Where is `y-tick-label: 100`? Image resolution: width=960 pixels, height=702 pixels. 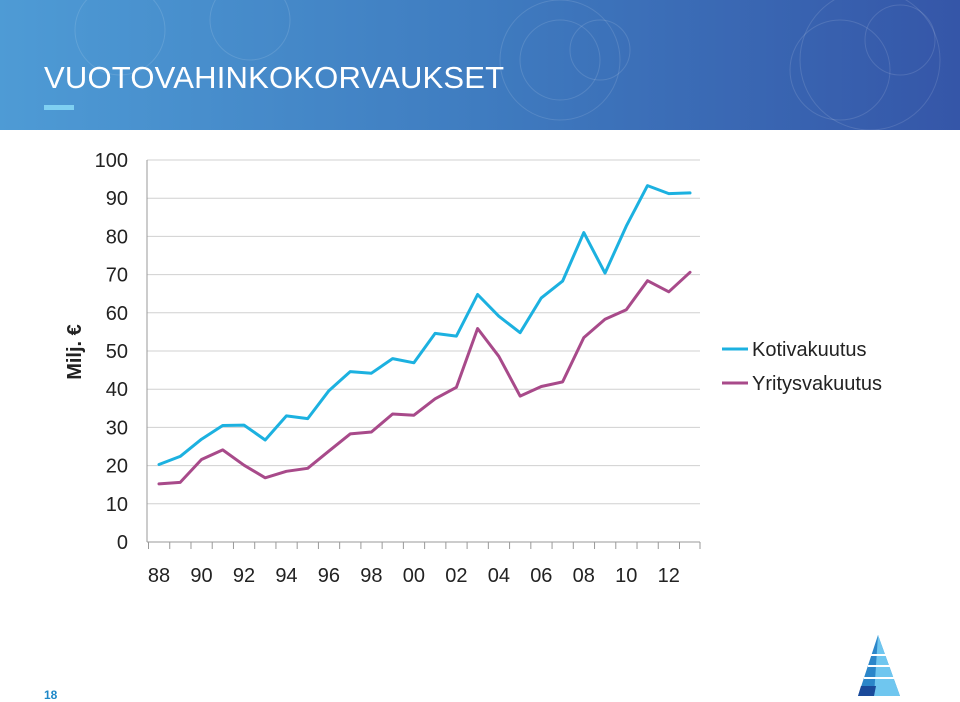 y-tick-label: 100 is located at coordinates (111, 161).